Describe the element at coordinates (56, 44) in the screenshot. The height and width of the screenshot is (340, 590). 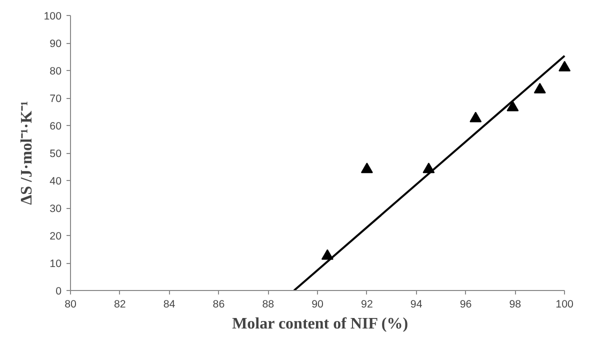
I see `y-tick-label: 90` at that location.